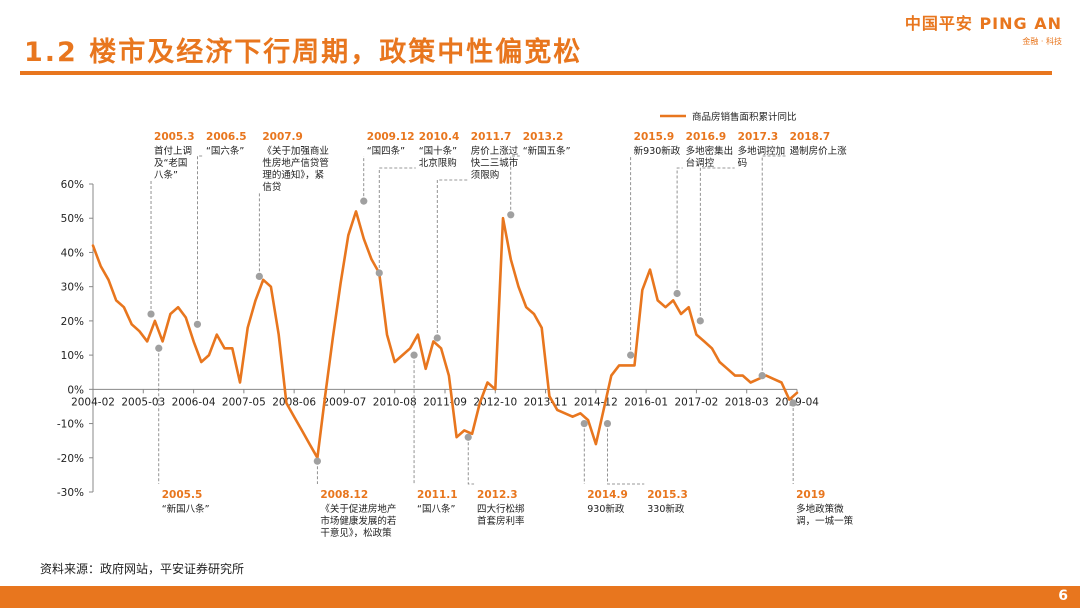 This screenshot has height=608, width=1080. Describe the element at coordinates (182, 495) in the screenshot. I see `annotation-date: 2005.5` at that location.